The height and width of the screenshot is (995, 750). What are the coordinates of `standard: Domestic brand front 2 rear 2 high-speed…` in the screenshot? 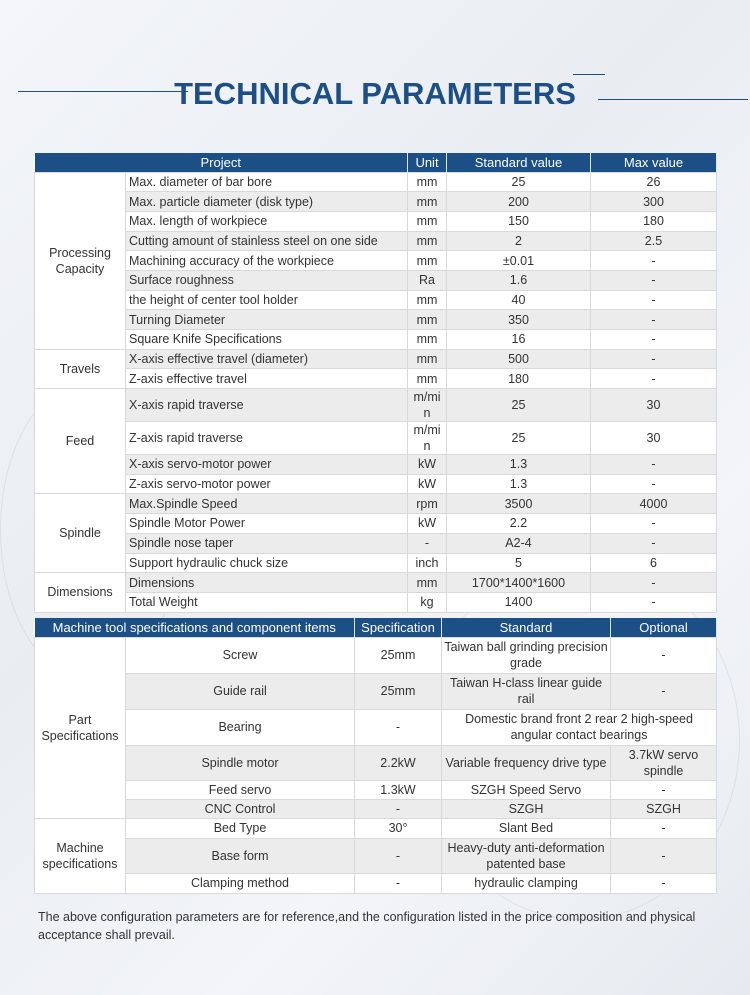 It's located at (579, 727).